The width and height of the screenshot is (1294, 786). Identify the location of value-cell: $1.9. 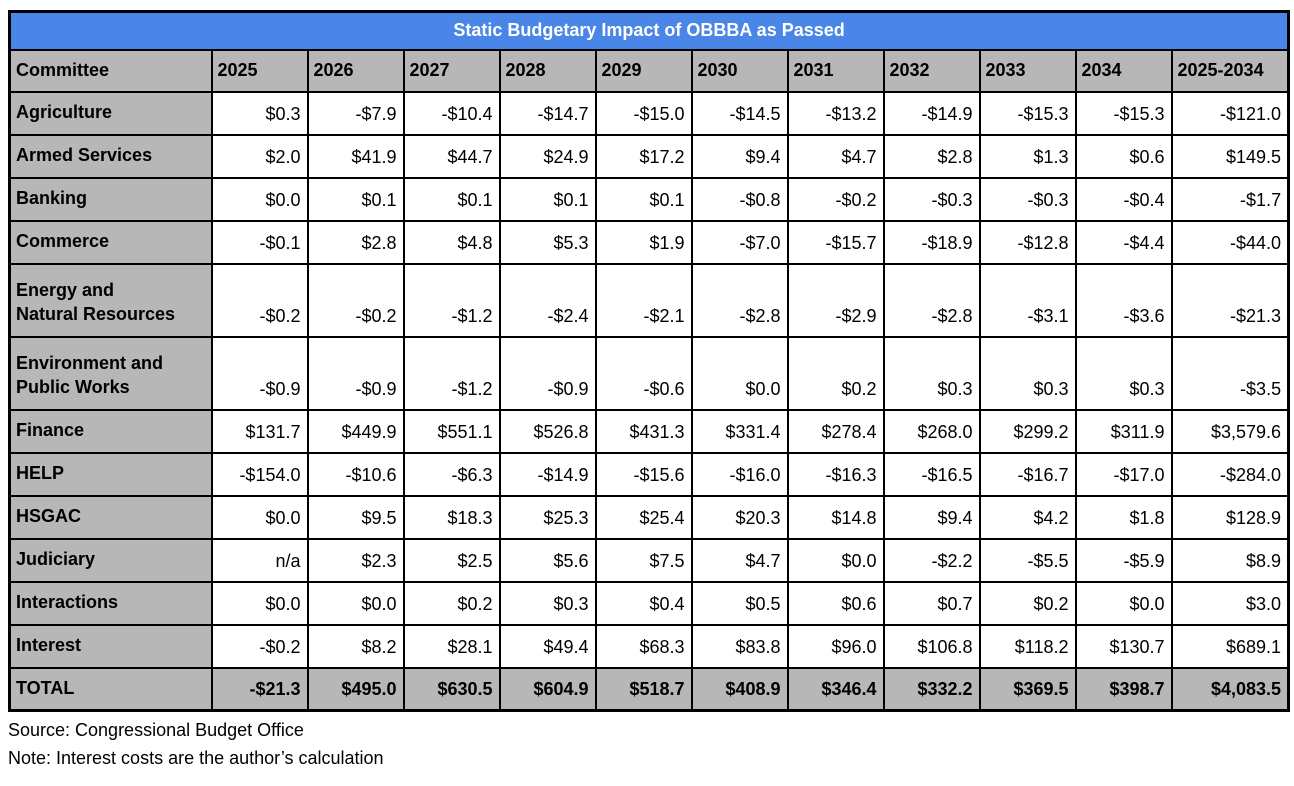
(643, 242).